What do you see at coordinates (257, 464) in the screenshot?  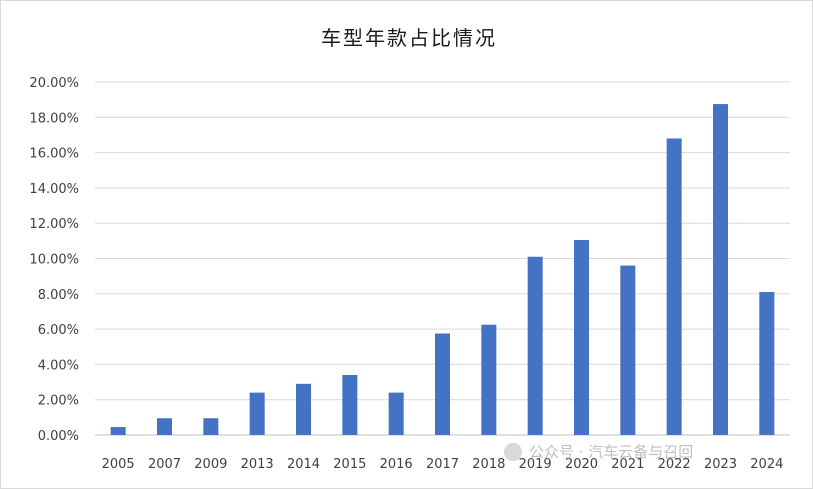 I see `x-tick-label: 2013` at bounding box center [257, 464].